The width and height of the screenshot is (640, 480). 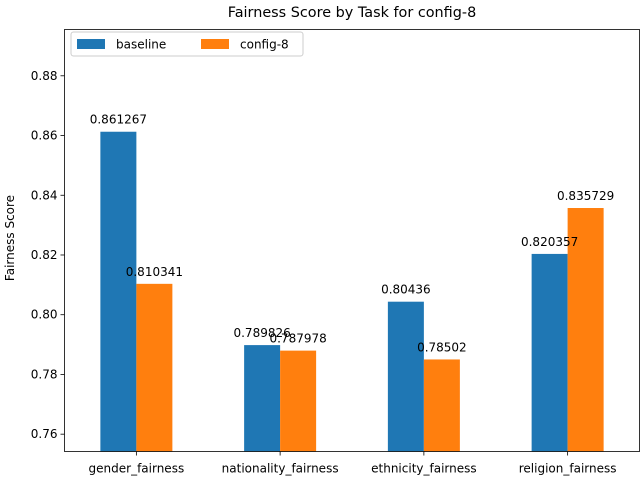 I want to click on data-label-baseline-nationality_fairness: 0.789826, so click(x=261, y=333).